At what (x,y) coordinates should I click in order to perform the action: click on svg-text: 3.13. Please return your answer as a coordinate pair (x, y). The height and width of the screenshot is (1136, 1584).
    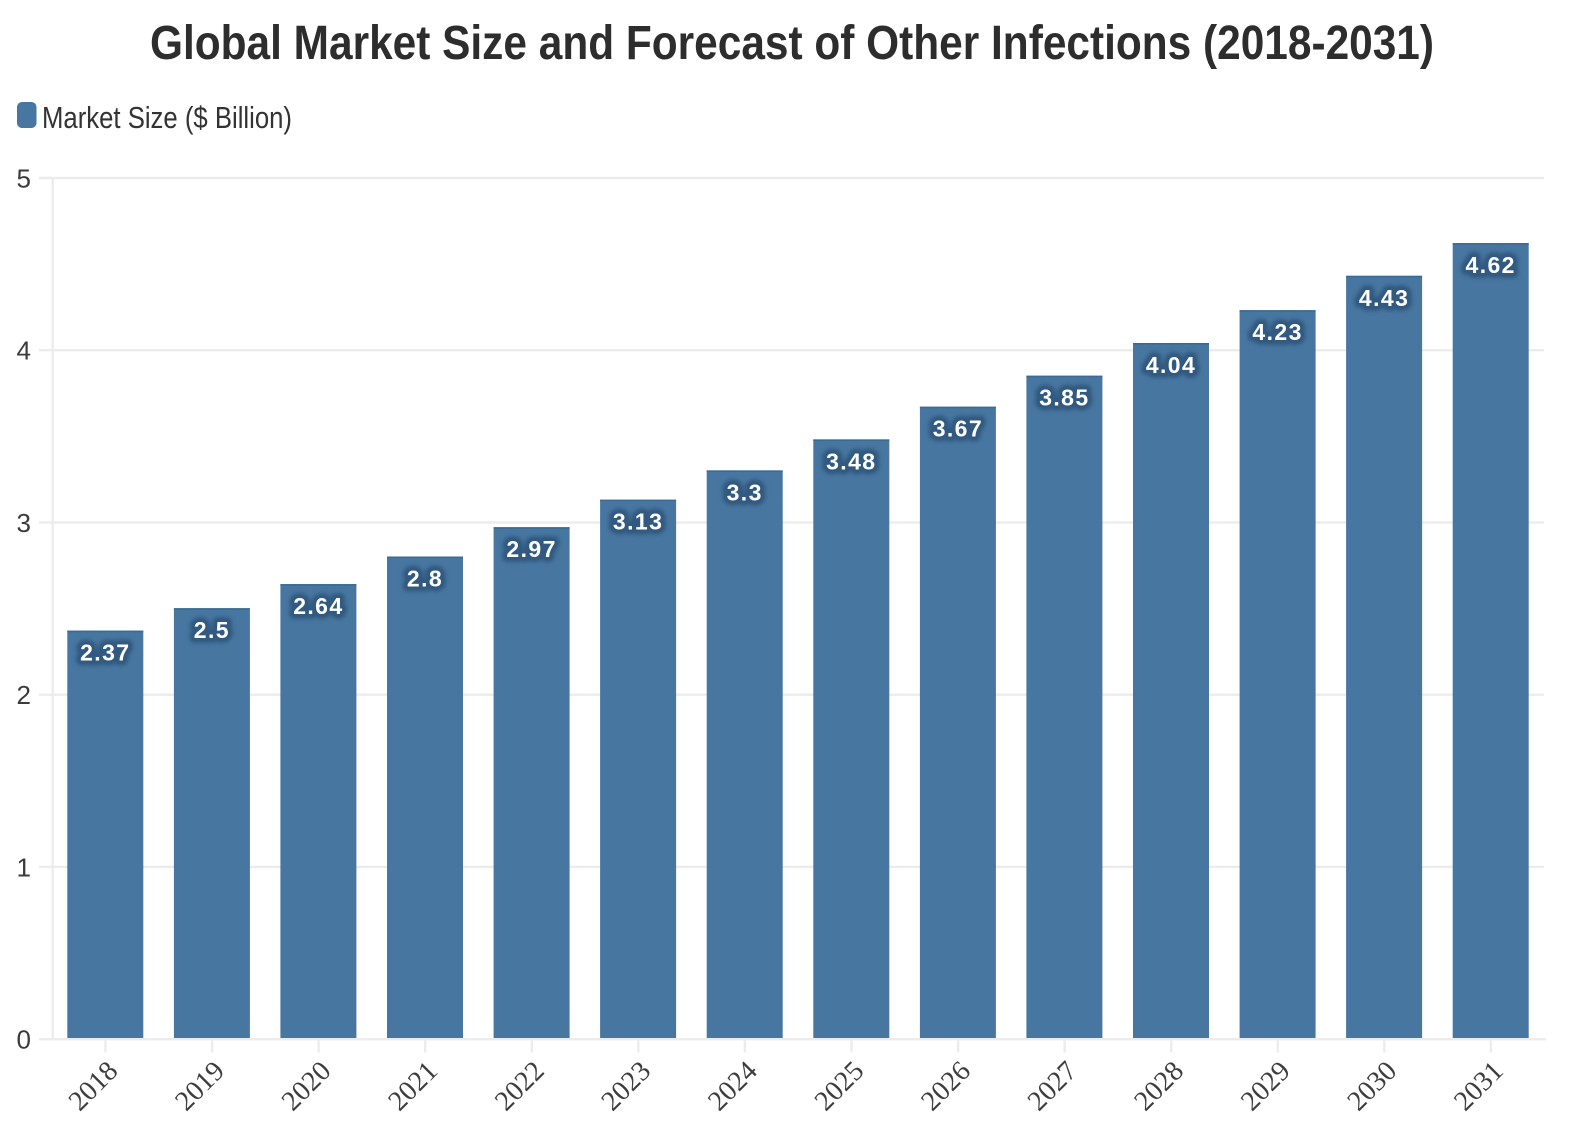
    Looking at the image, I should click on (638, 522).